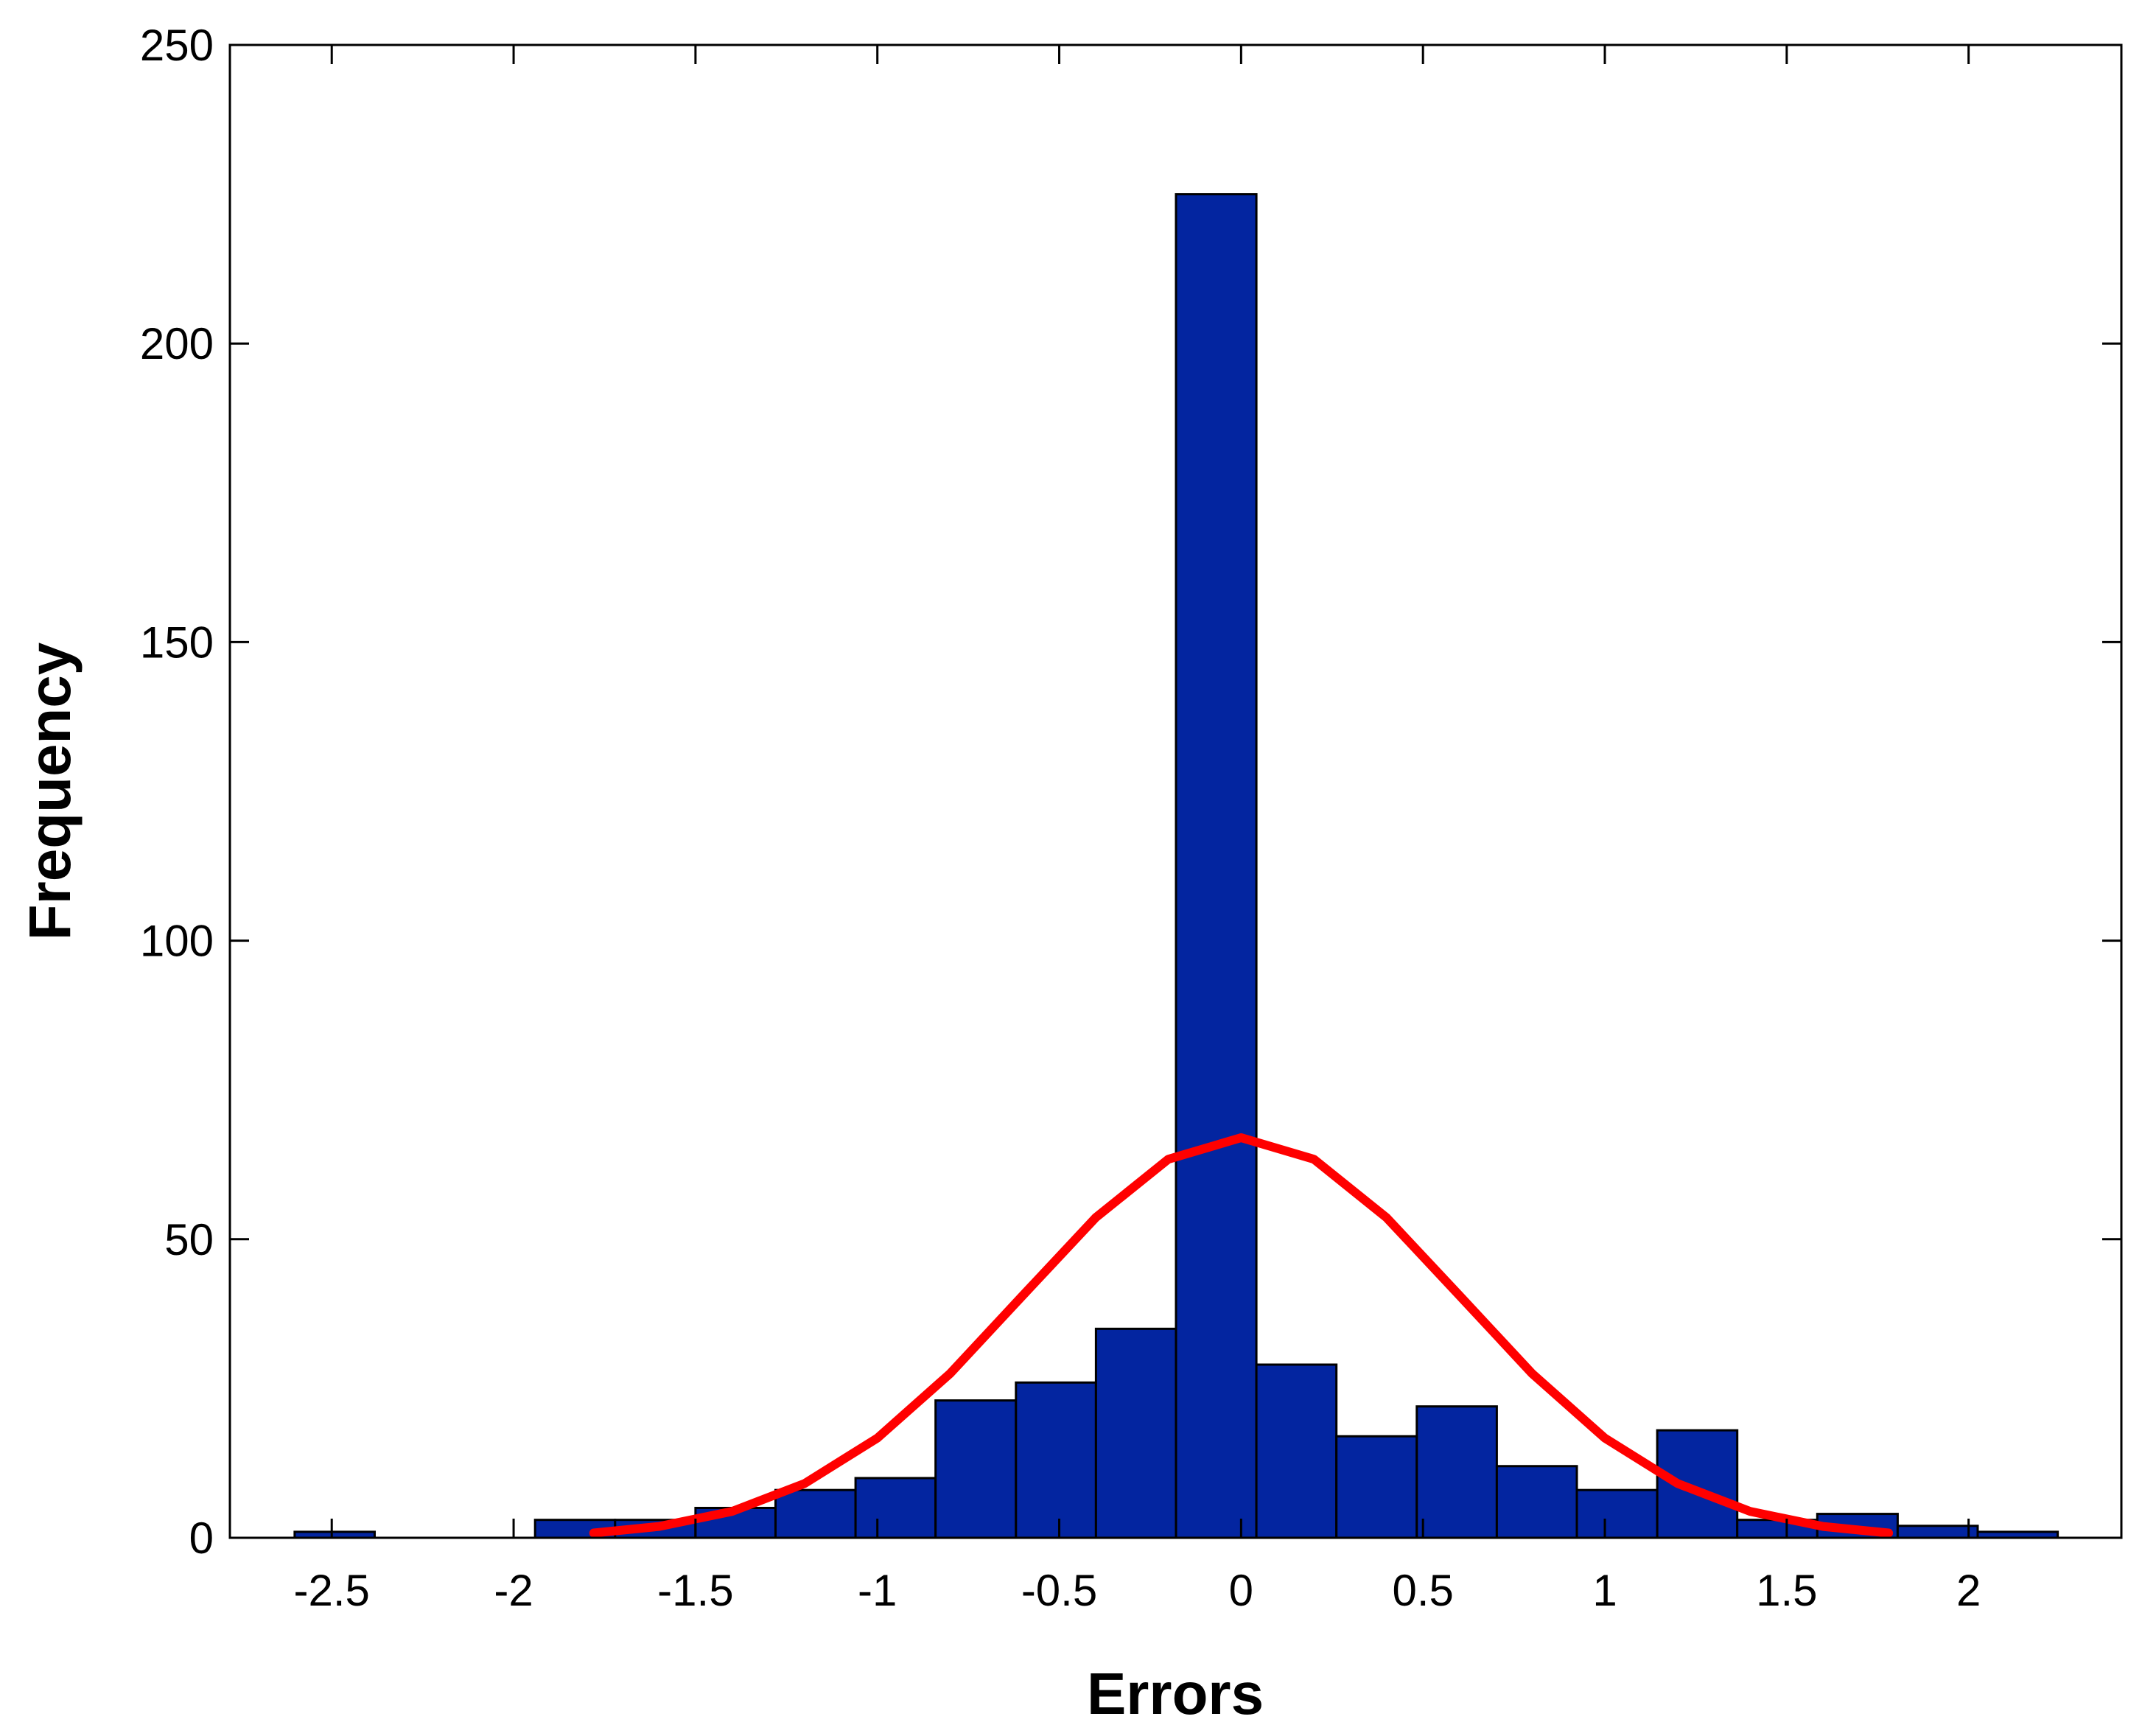  Describe the element at coordinates (177, 642) in the screenshot. I see `y-tick-label: 150` at that location.